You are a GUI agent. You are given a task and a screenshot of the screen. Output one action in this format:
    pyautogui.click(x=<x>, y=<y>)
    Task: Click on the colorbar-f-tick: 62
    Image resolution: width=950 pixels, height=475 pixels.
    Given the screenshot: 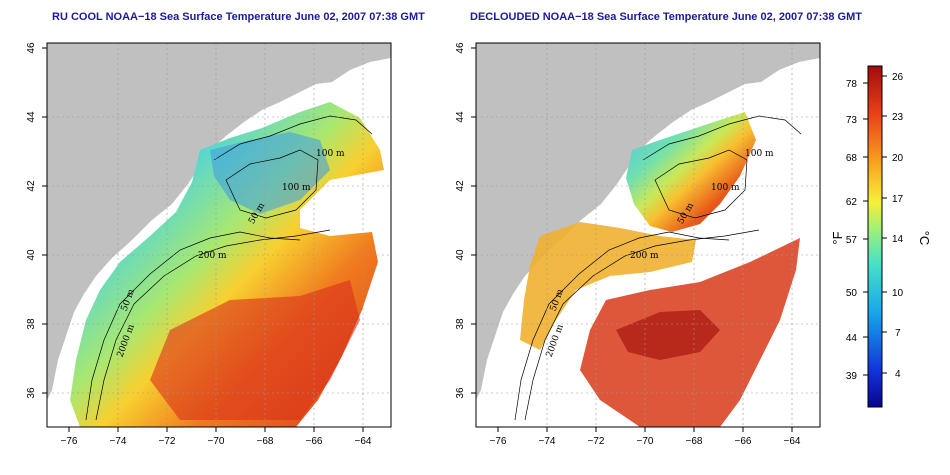 What is the action you would take?
    pyautogui.click(x=852, y=202)
    